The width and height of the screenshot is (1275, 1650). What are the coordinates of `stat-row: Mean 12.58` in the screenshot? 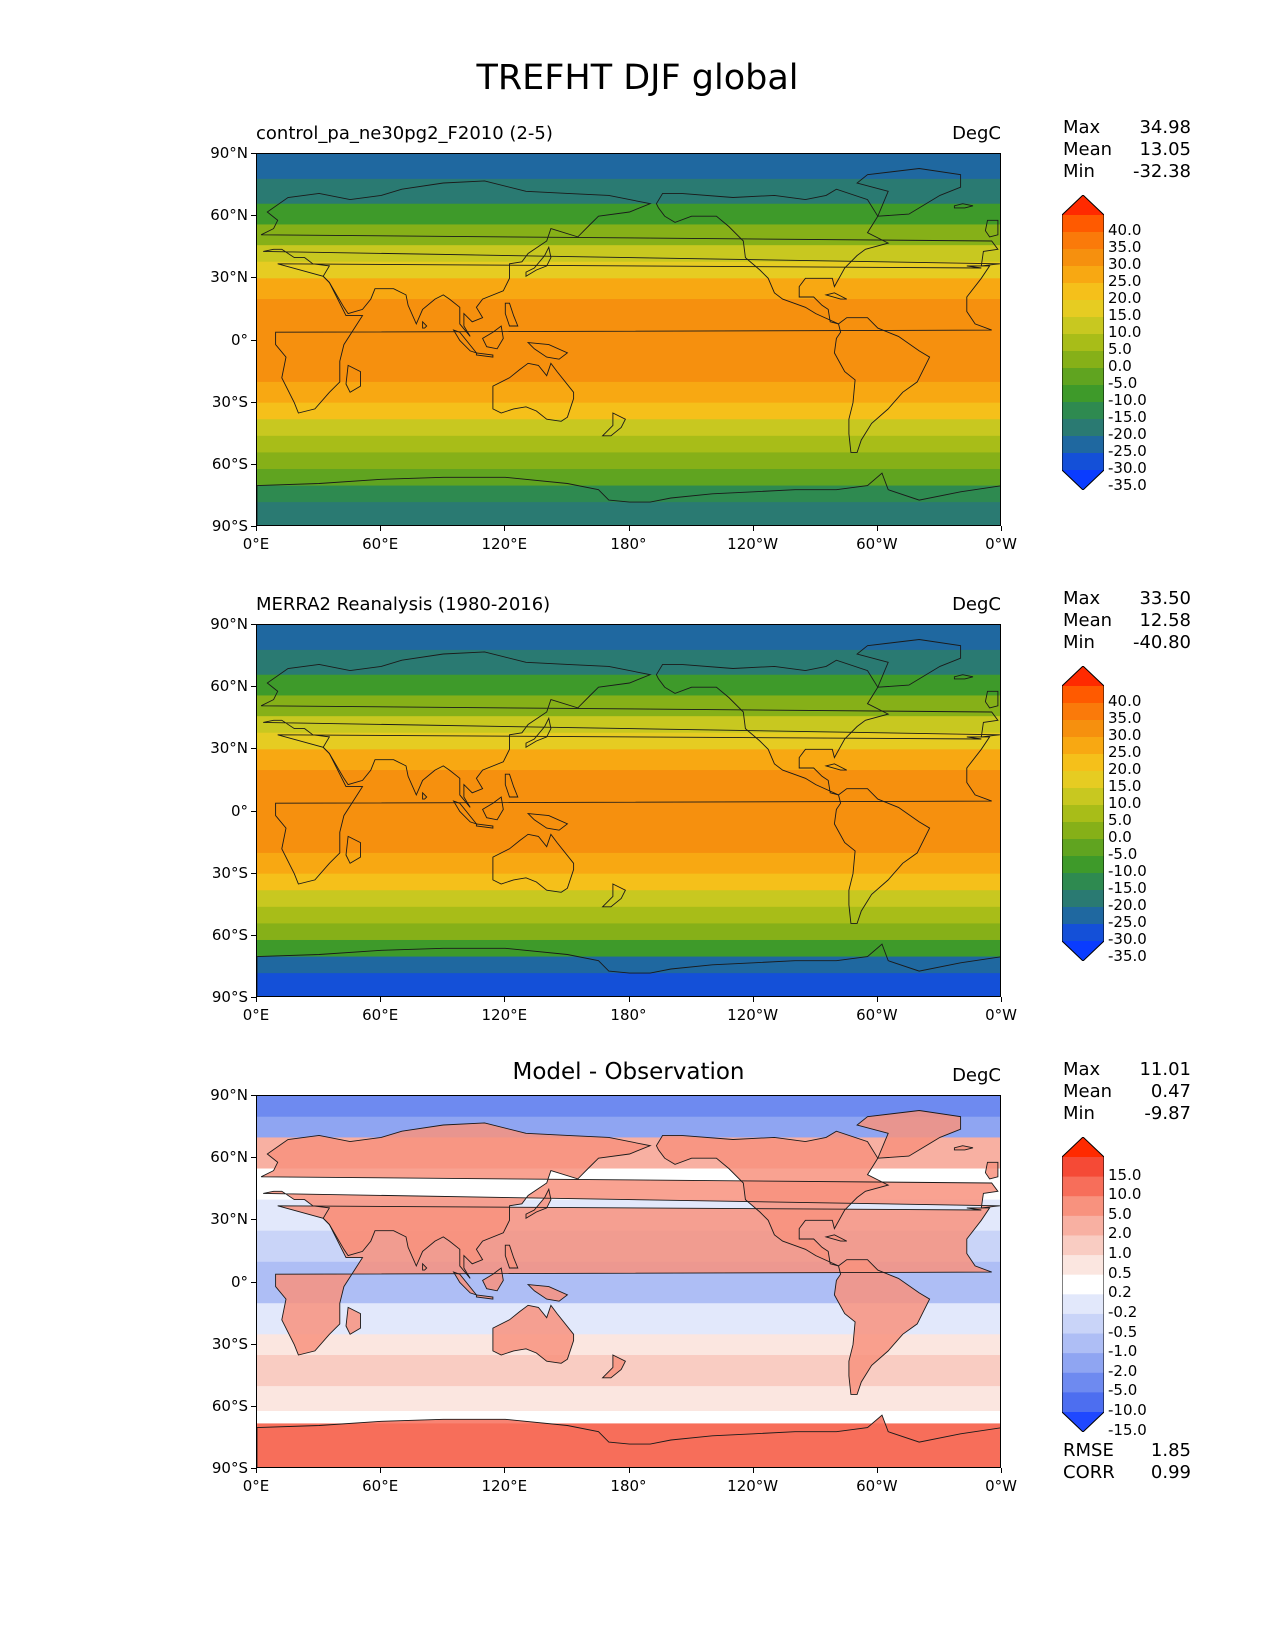 It's located at (1127, 621).